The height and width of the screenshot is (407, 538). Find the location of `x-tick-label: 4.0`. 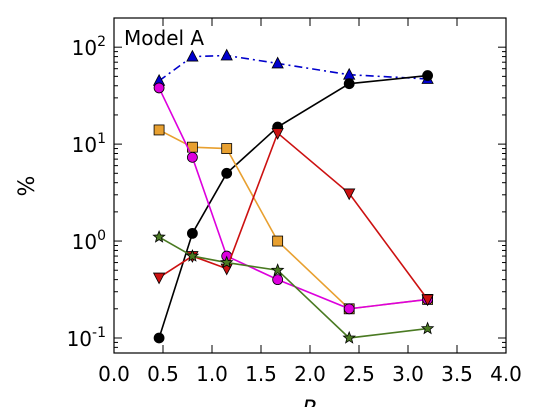

x-tick-label: 4.0 is located at coordinates (506, 374).